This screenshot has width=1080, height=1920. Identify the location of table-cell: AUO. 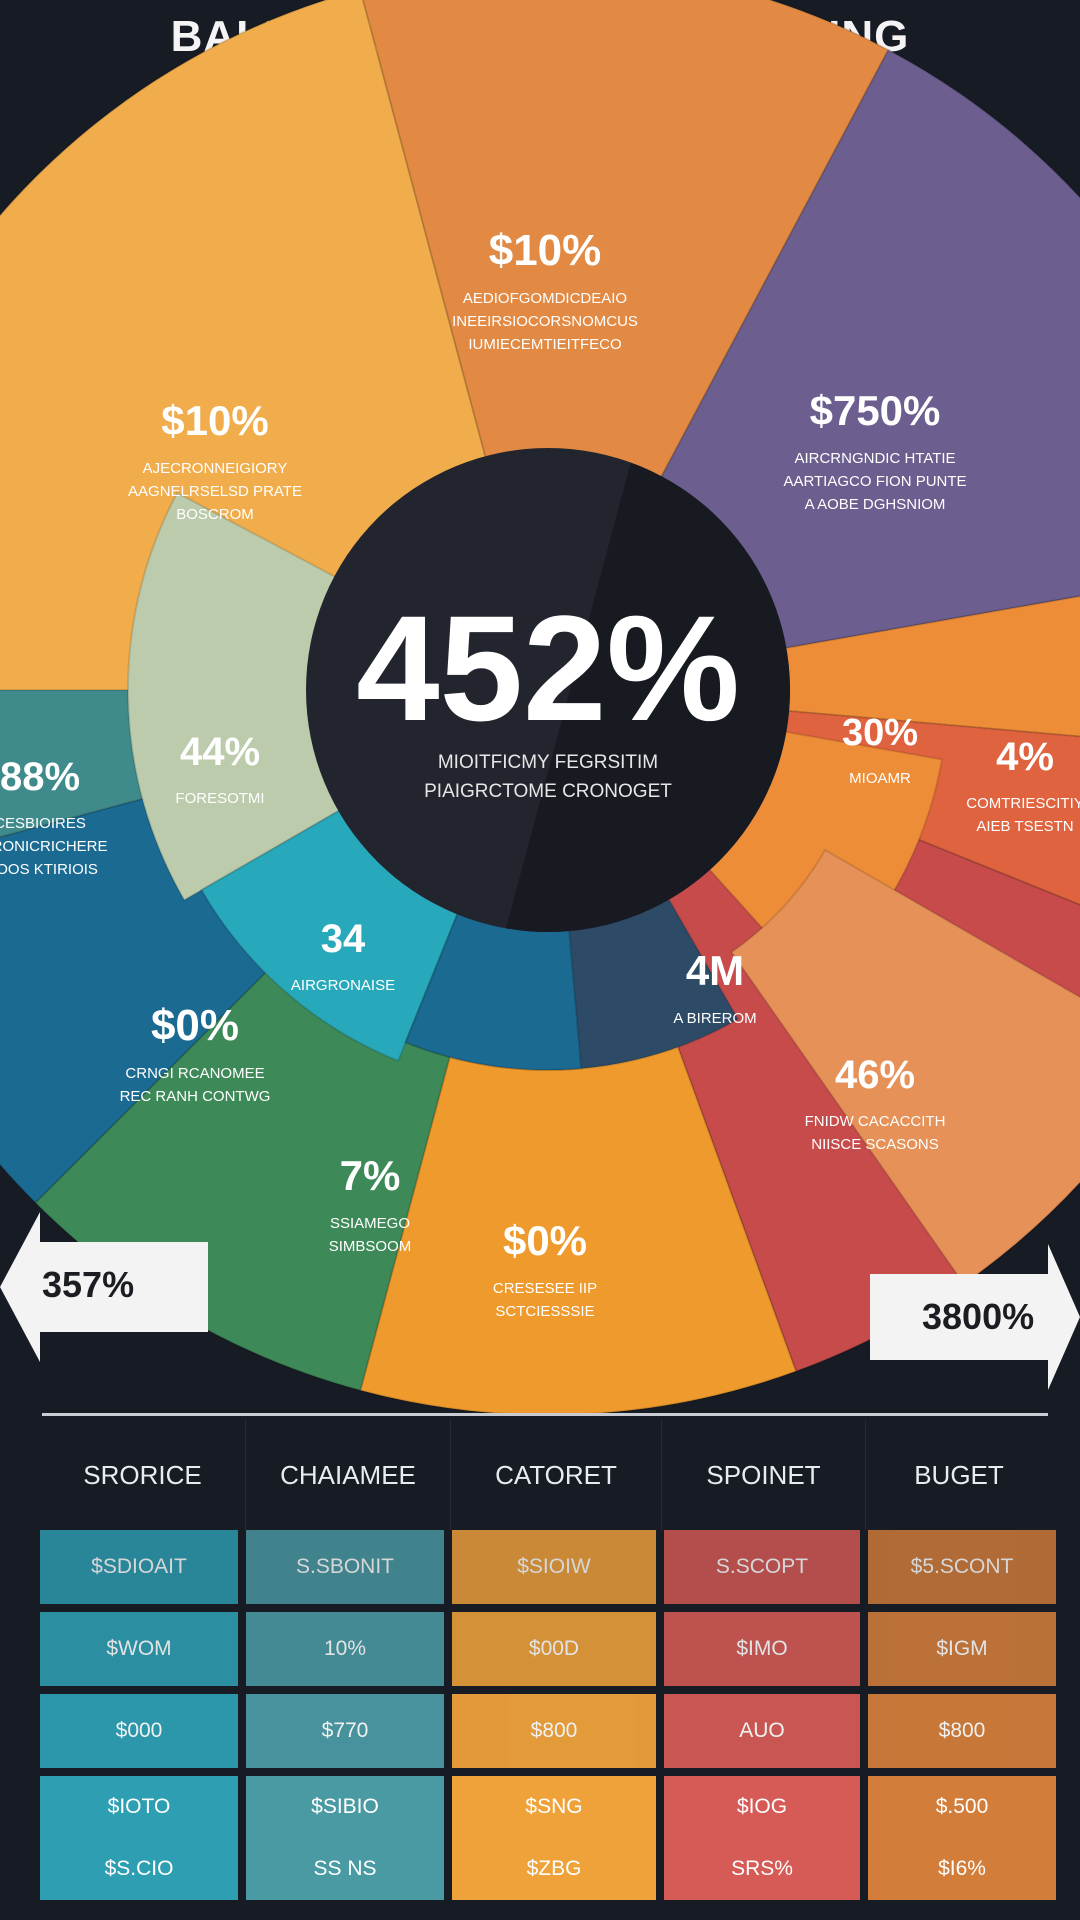
(762, 1731).